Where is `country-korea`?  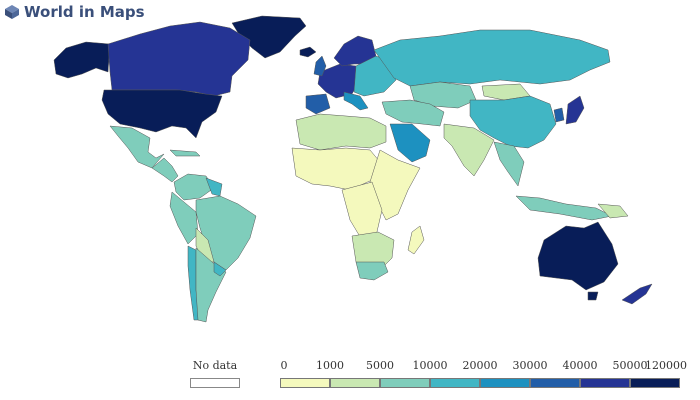 country-korea is located at coordinates (559, 115).